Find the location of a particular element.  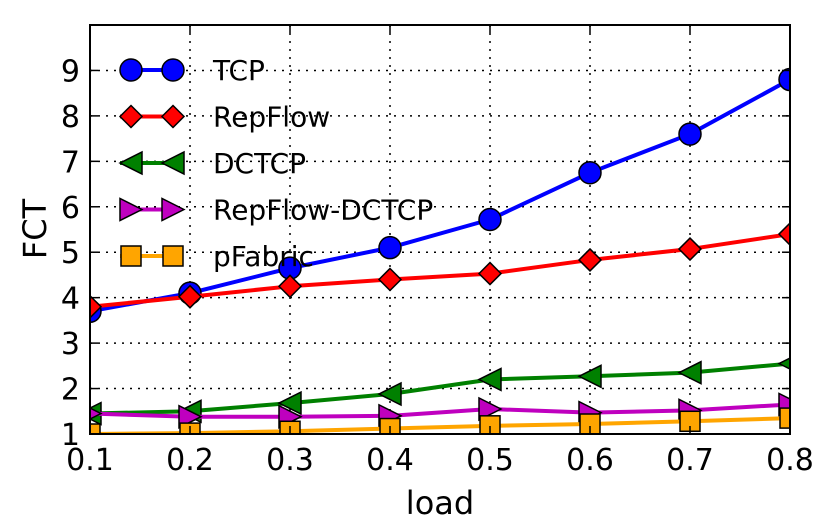

legend-label: pFabric is located at coordinates (263, 256).